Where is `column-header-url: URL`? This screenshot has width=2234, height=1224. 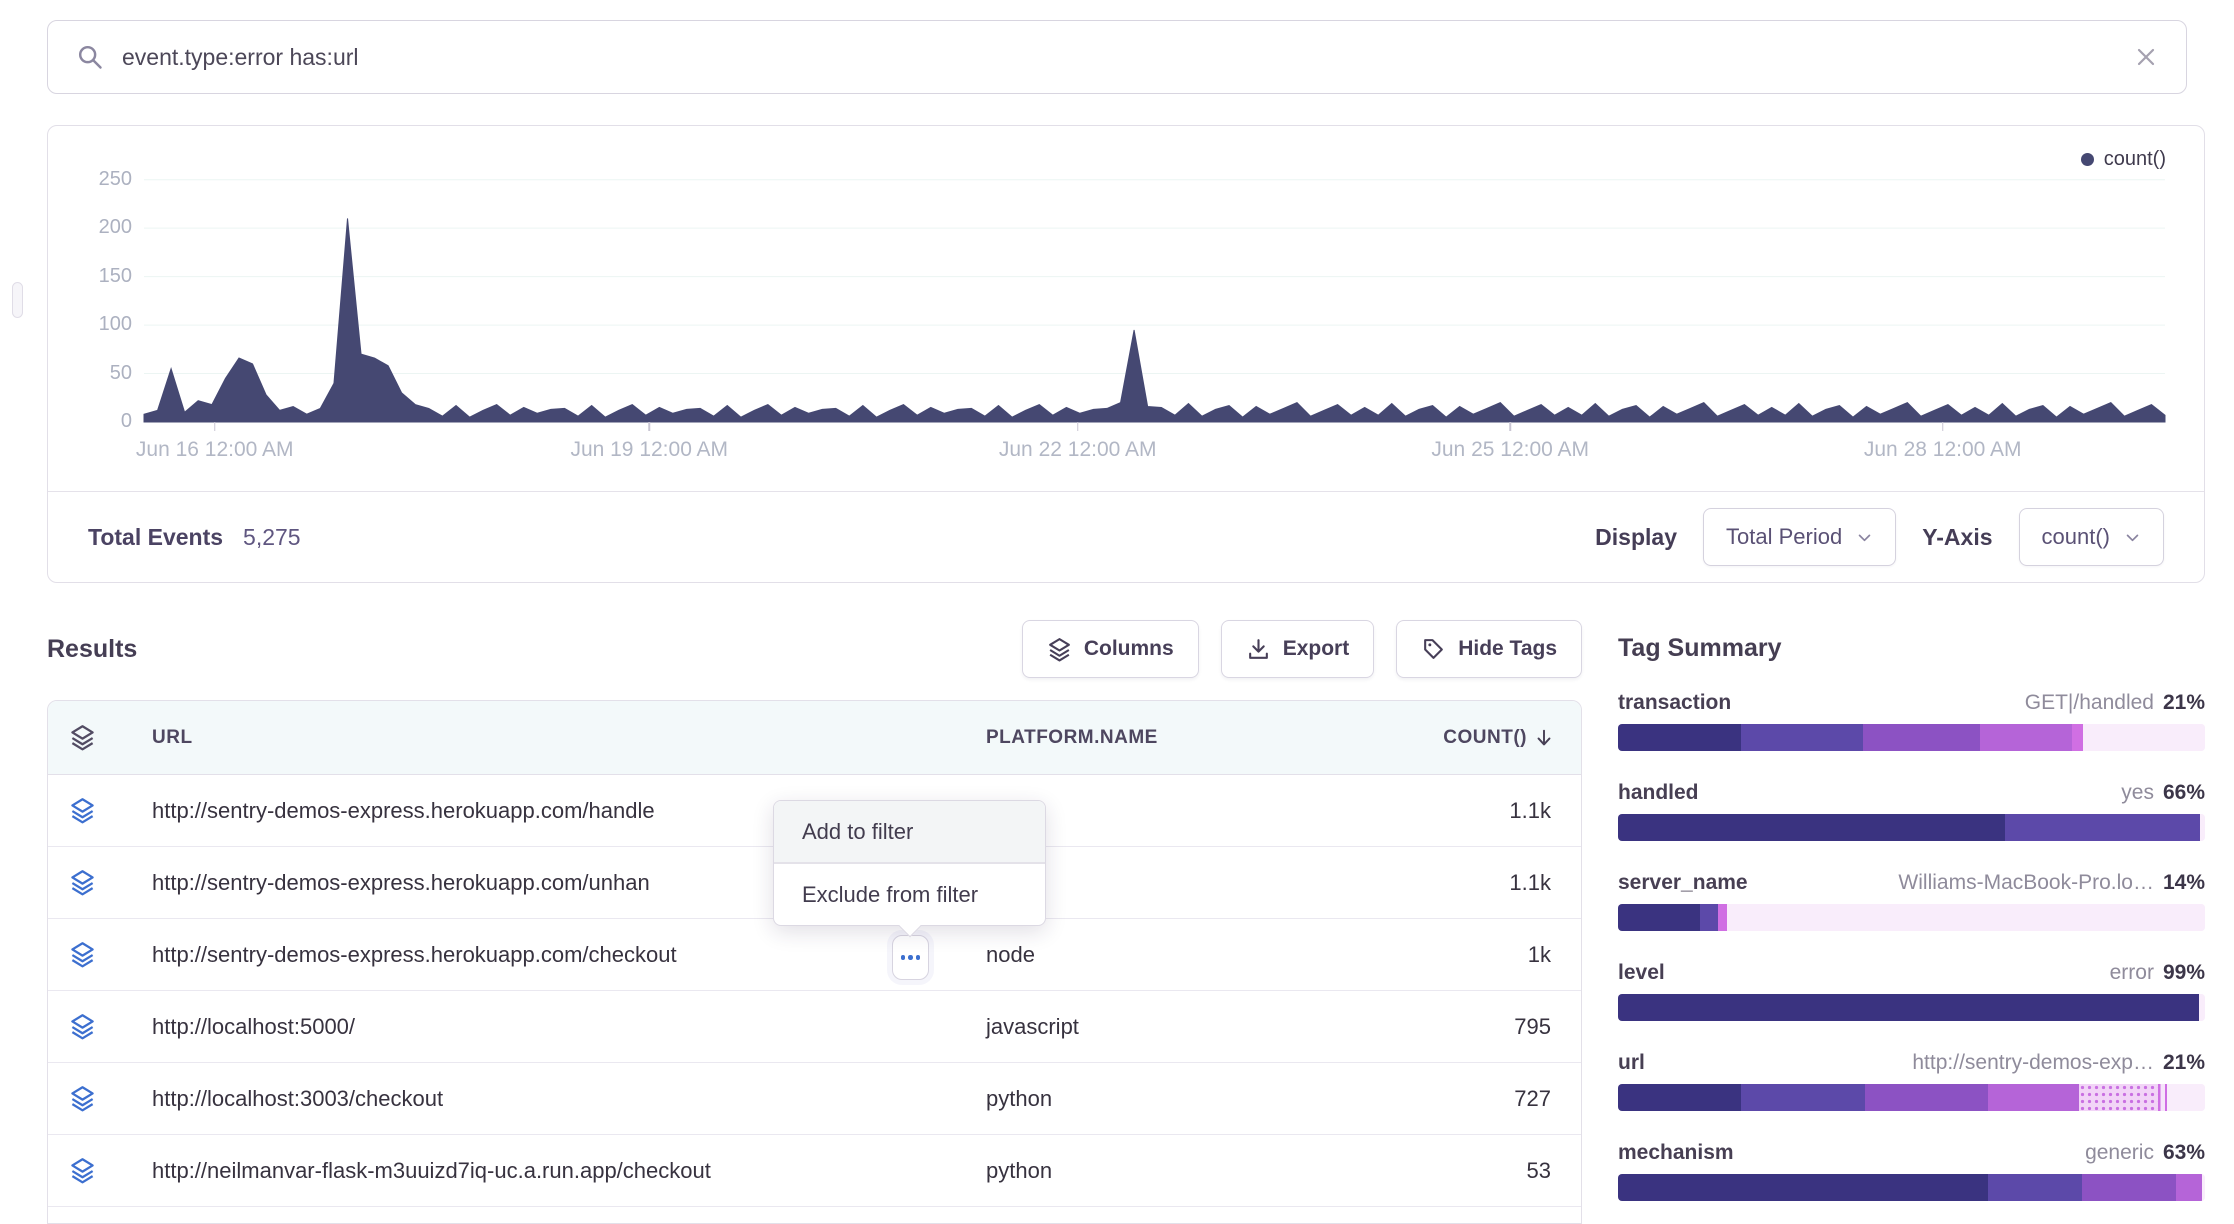
column-header-url: URL is located at coordinates (172, 737).